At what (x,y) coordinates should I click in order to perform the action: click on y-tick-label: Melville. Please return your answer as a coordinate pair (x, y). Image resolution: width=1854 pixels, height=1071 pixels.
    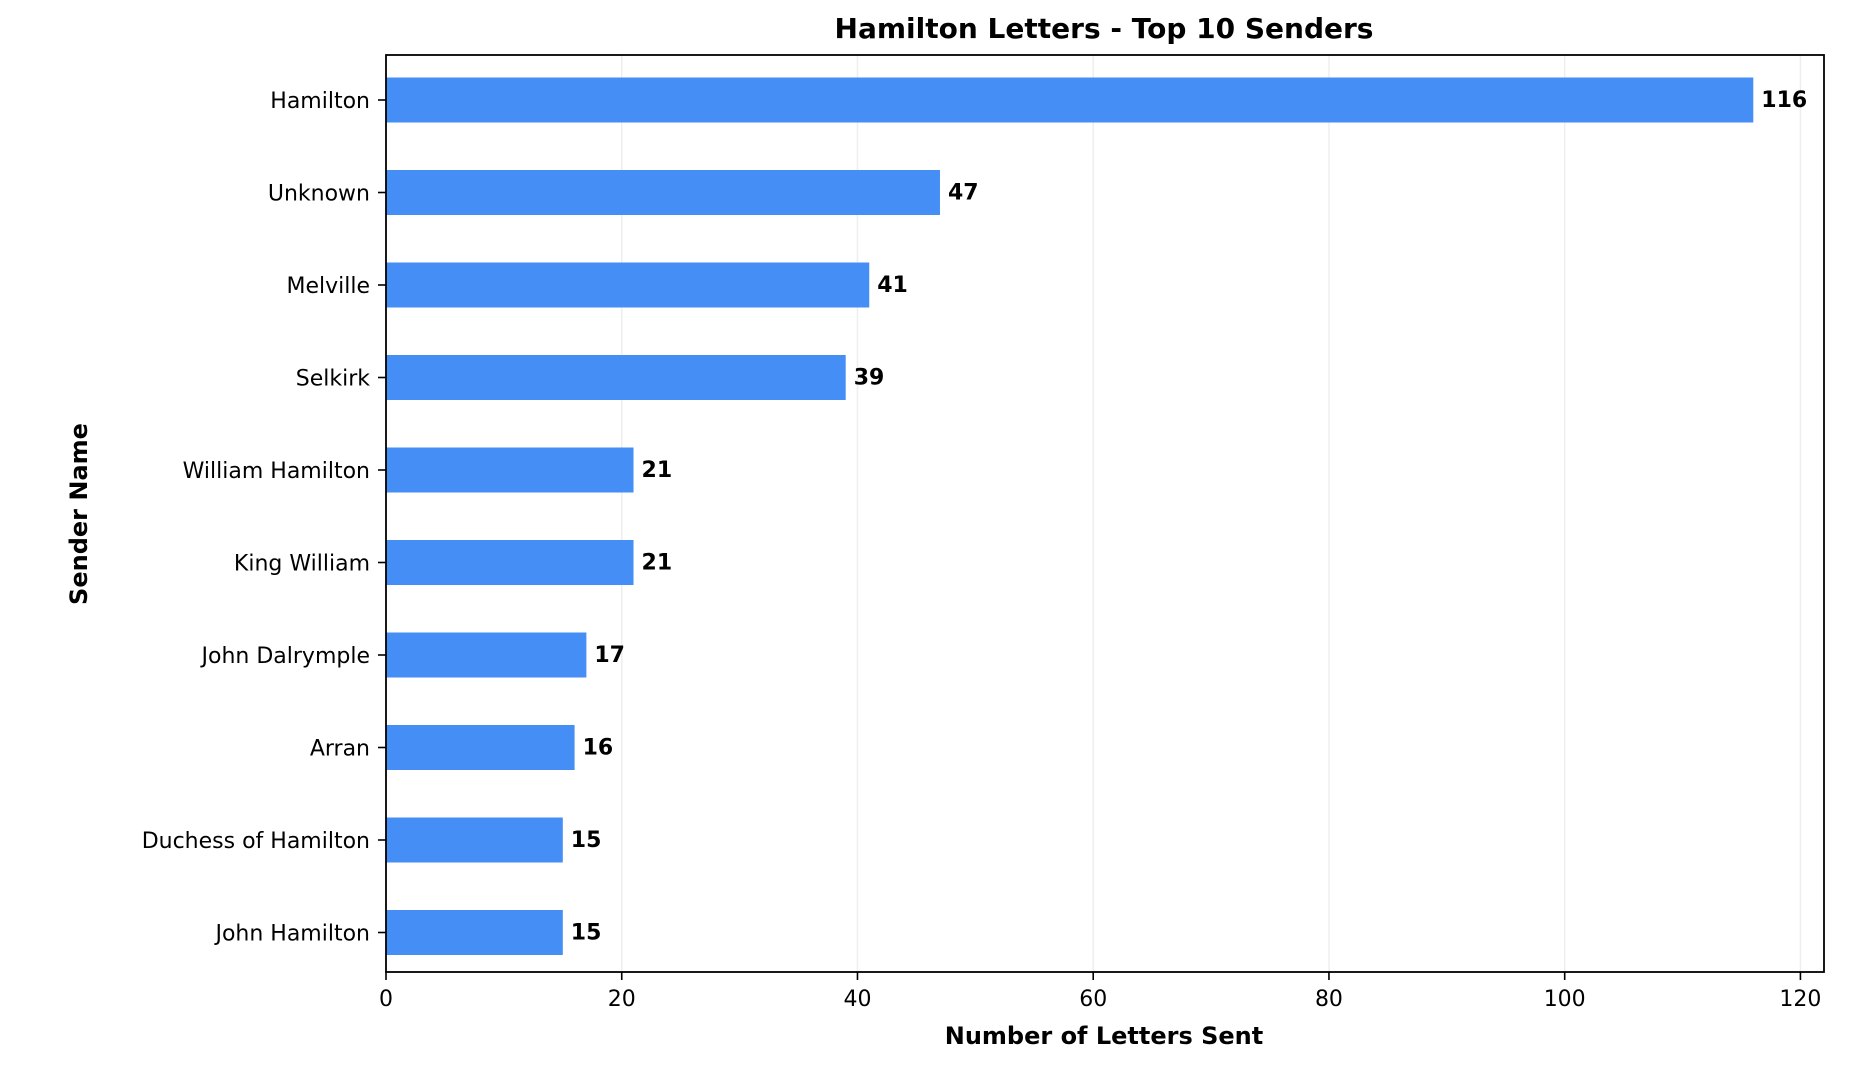
    Looking at the image, I should click on (328, 286).